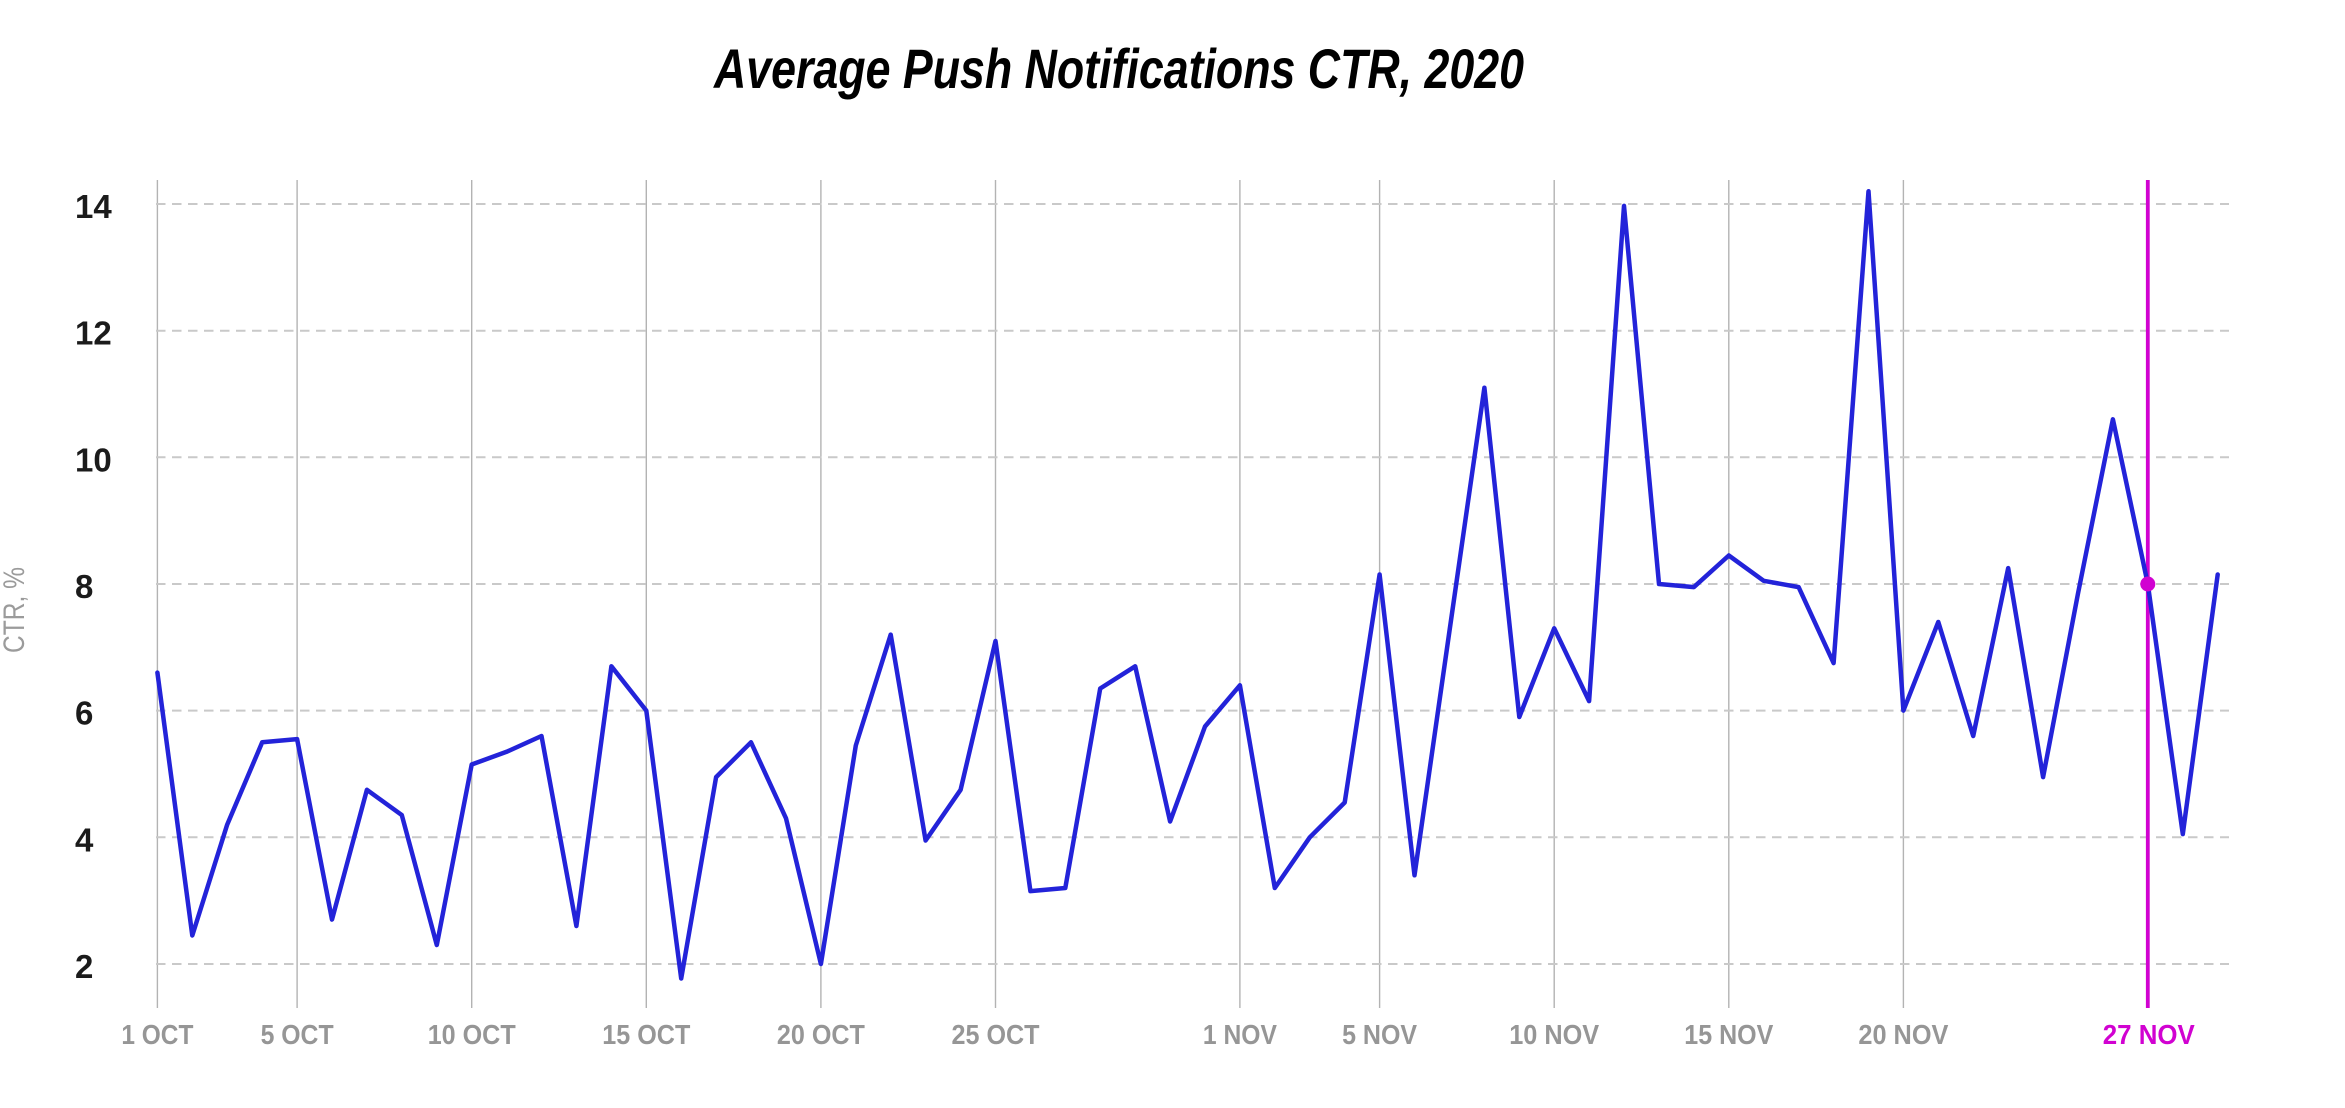 This screenshot has width=2345, height=1108. I want to click on svg-text: 12, so click(93, 333).